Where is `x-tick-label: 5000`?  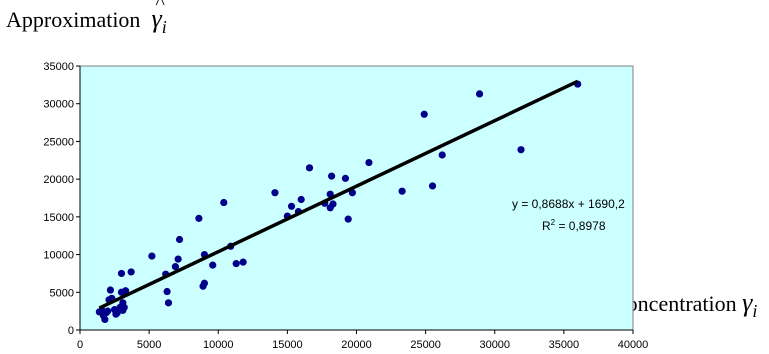 x-tick-label: 5000 is located at coordinates (149, 345).